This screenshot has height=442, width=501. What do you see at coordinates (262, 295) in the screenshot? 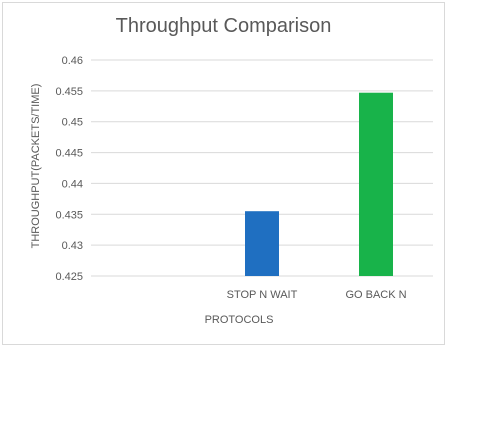
I see `x-category-label: STOP N WAIT` at bounding box center [262, 295].